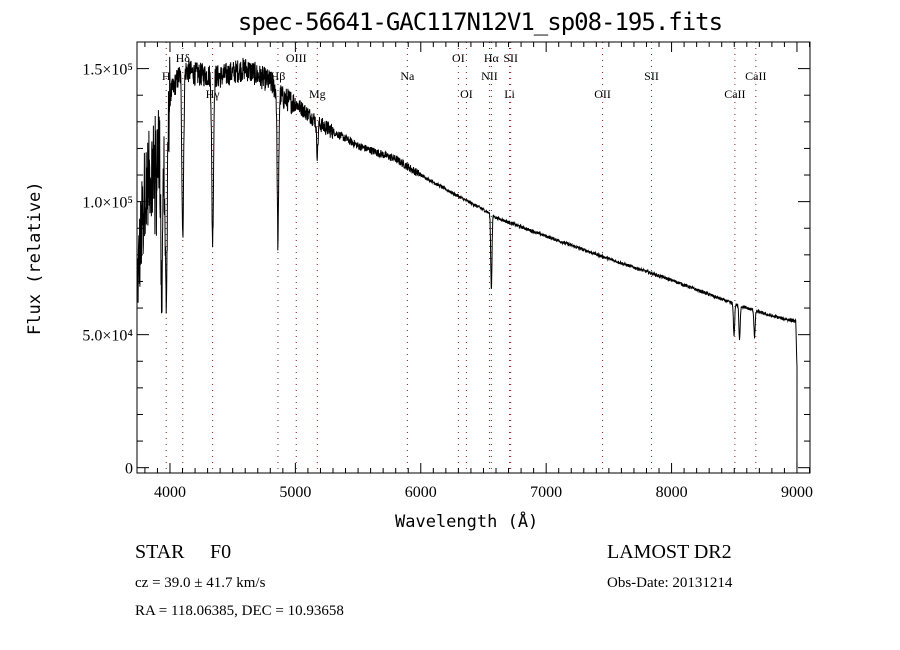 This screenshot has height=650, width=900. I want to click on obs-date: Obs-Date: 20131214, so click(670, 583).